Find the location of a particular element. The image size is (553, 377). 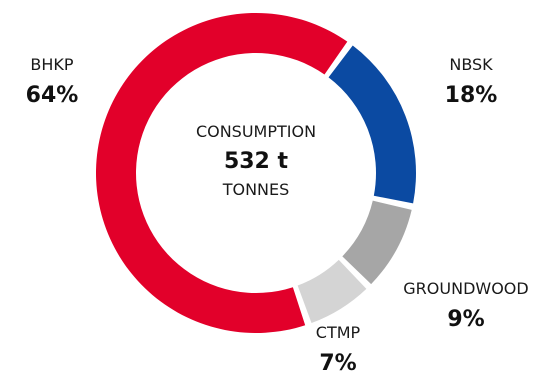

label-groundwood-name: GROUNDWOOD is located at coordinates (465, 288).